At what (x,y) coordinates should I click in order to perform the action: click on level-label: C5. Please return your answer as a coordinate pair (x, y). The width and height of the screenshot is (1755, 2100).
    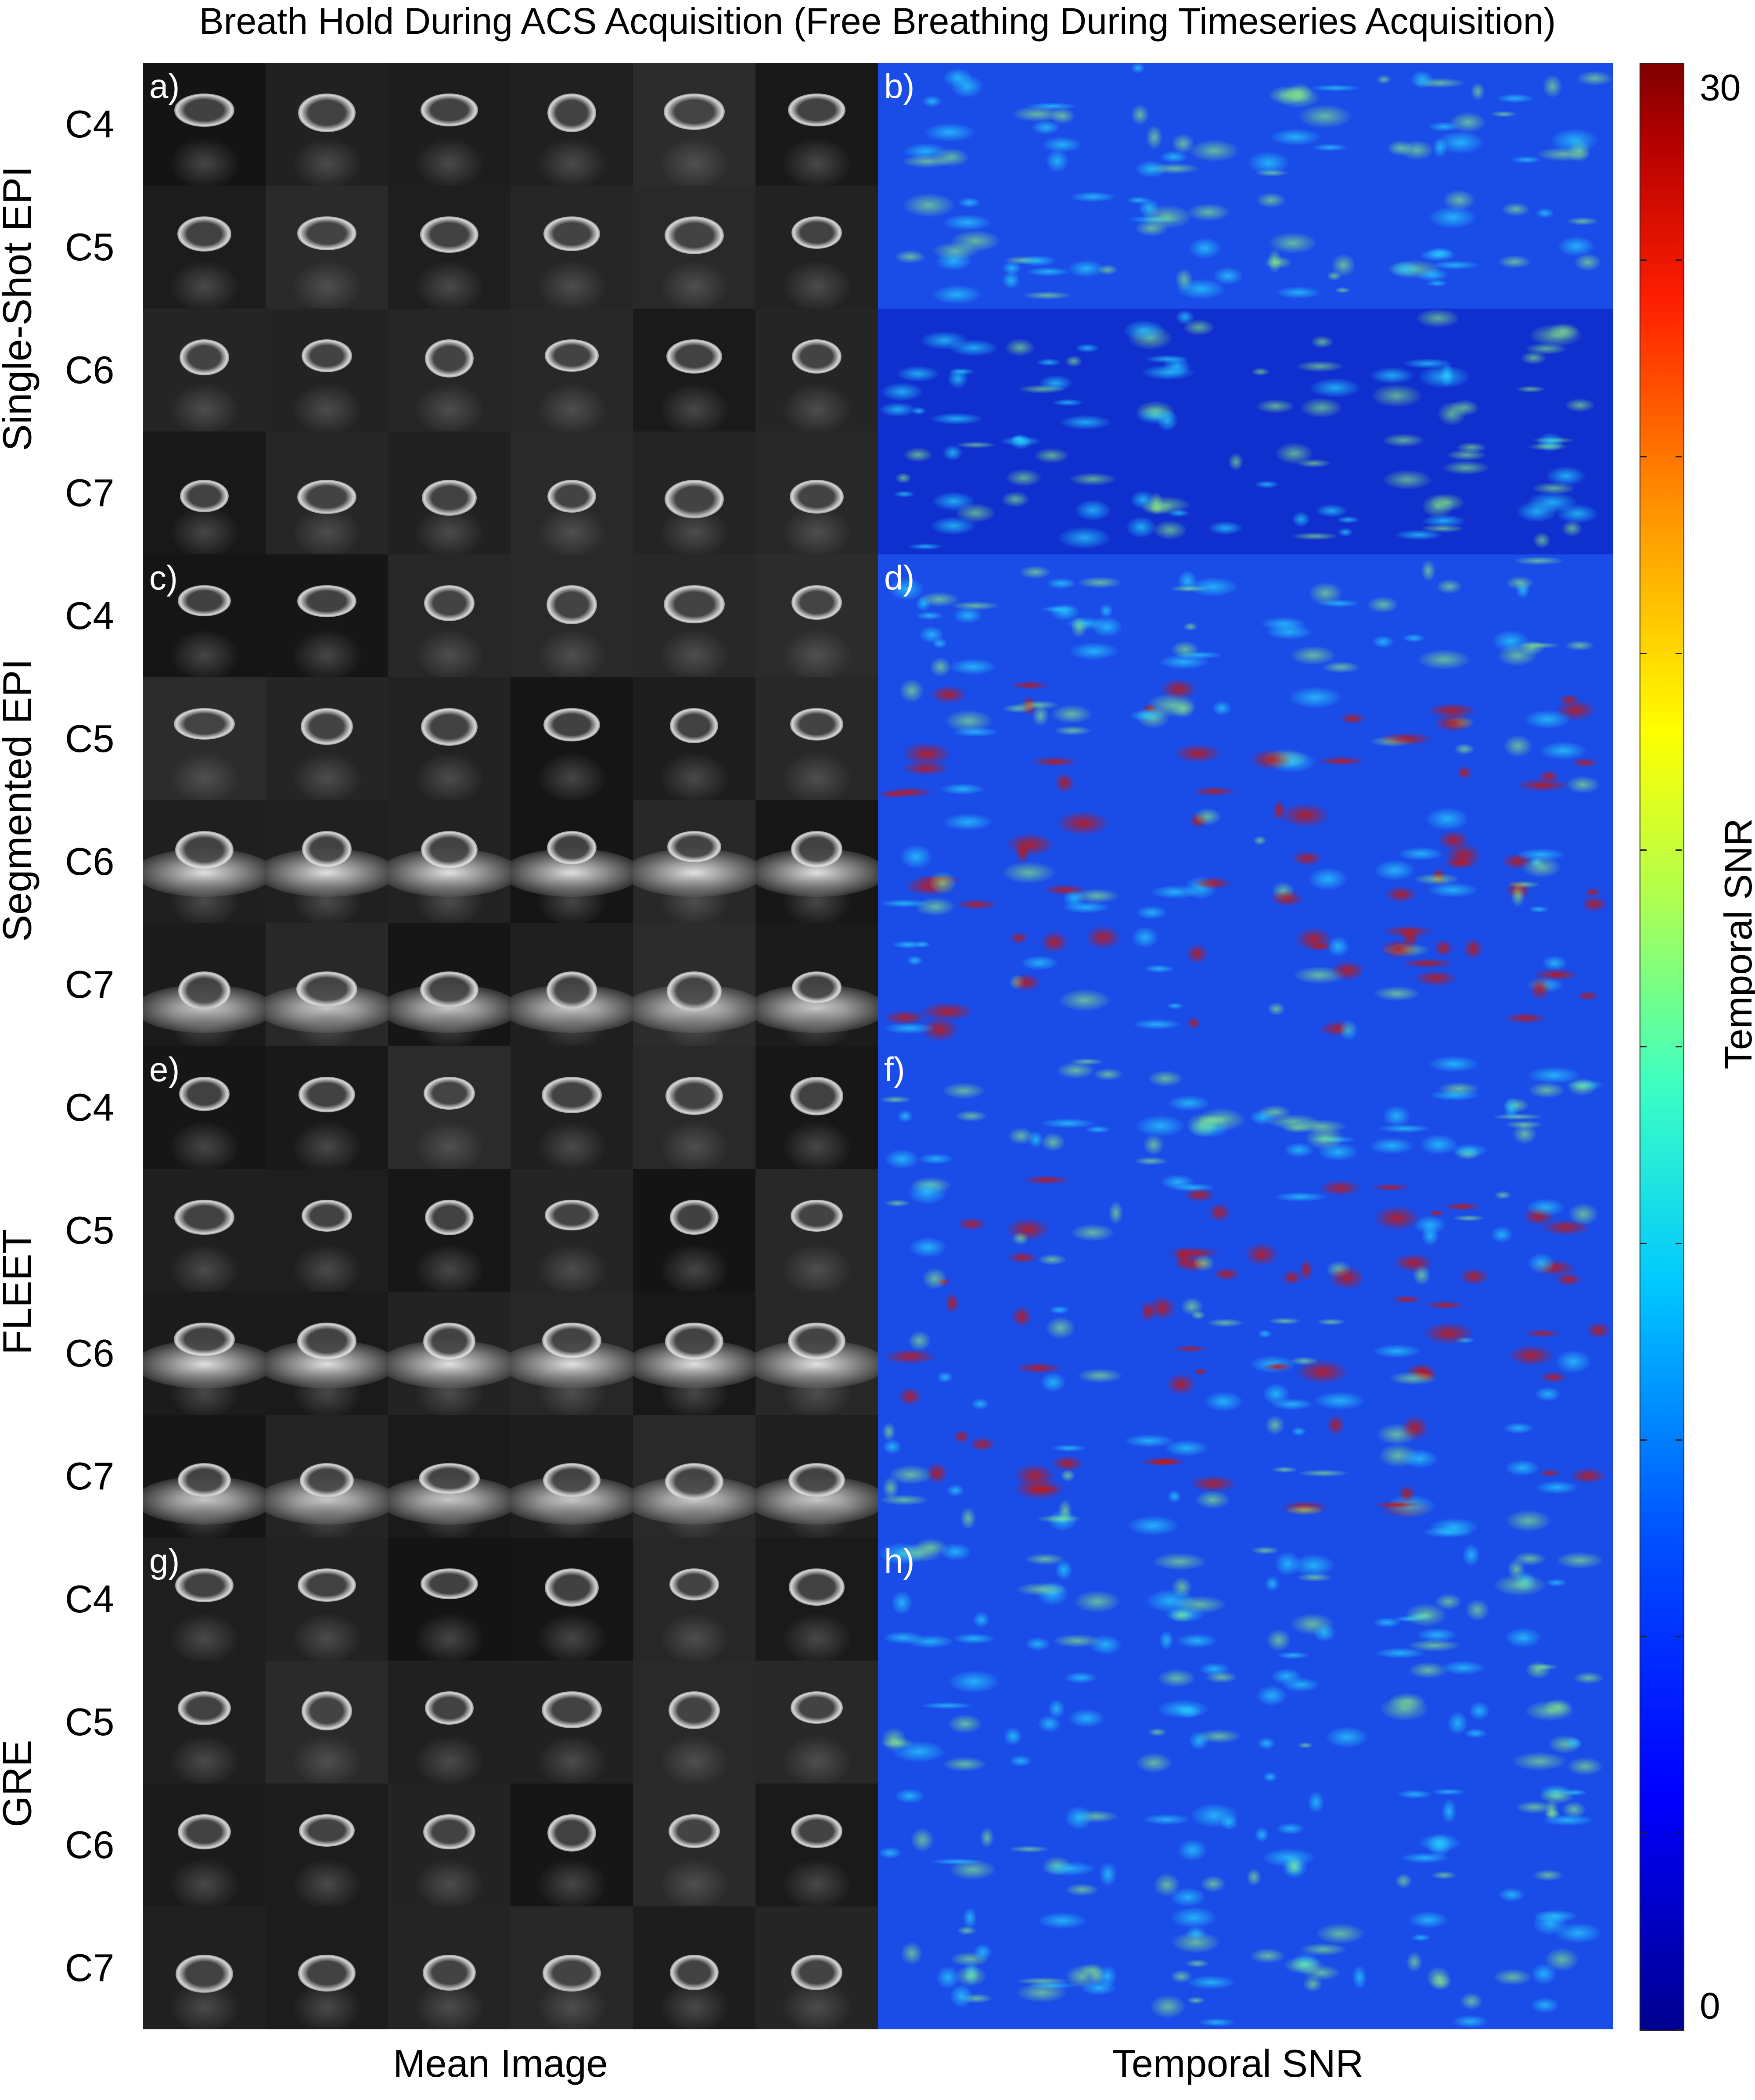
    Looking at the image, I should click on (90, 1230).